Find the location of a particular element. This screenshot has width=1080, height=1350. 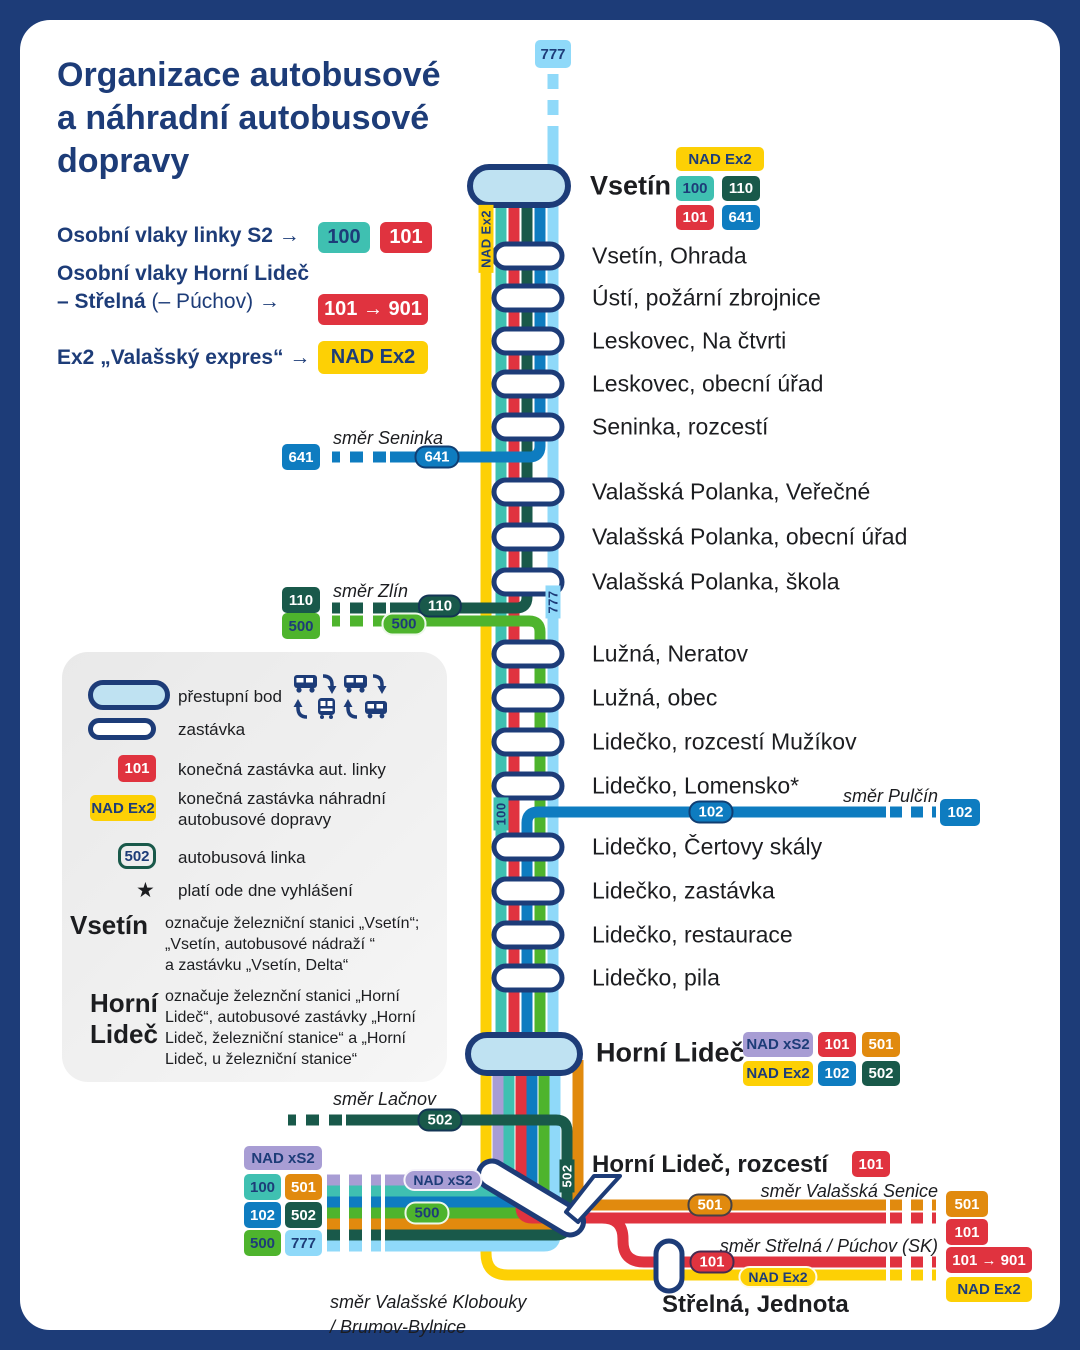

senice-badge-101: 101 is located at coordinates (967, 1232).